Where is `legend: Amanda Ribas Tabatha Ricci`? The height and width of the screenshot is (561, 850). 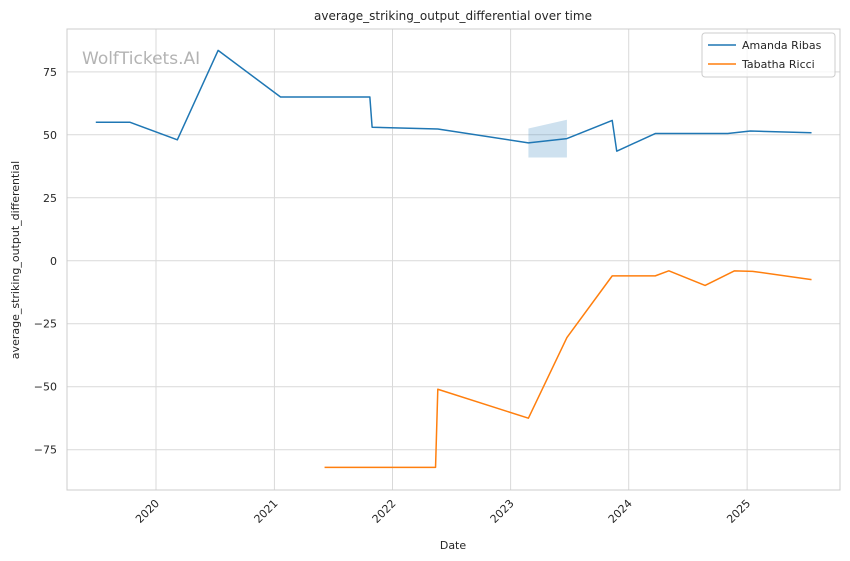
legend: Amanda Ribas Tabatha Ricci is located at coordinates (768, 55).